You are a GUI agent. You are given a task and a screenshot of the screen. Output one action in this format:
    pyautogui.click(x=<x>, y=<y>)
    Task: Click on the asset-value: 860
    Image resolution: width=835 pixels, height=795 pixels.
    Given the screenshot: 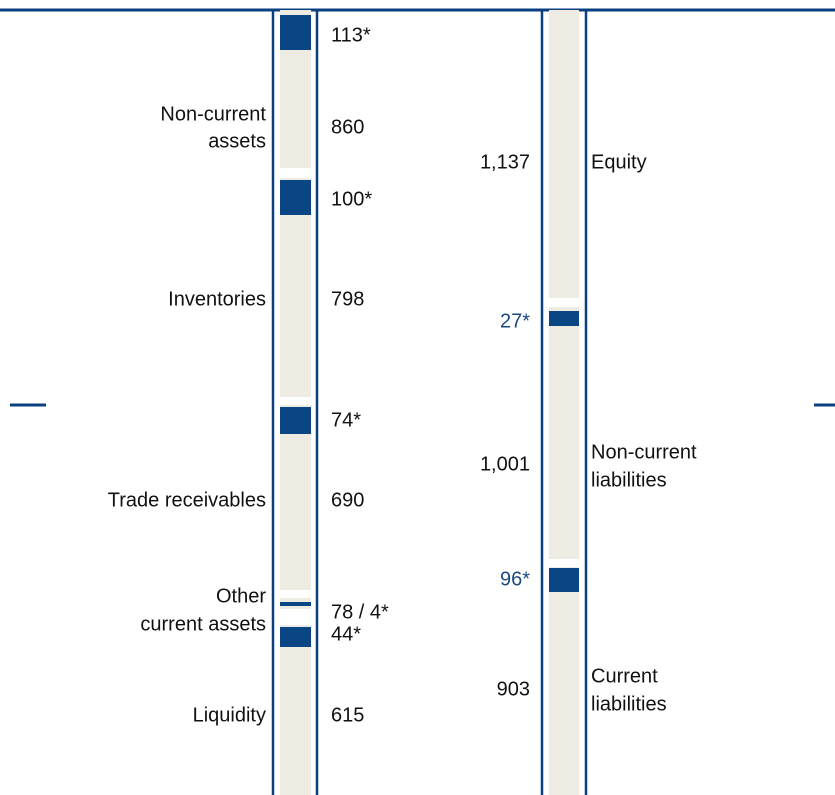 What is the action you would take?
    pyautogui.click(x=347, y=127)
    